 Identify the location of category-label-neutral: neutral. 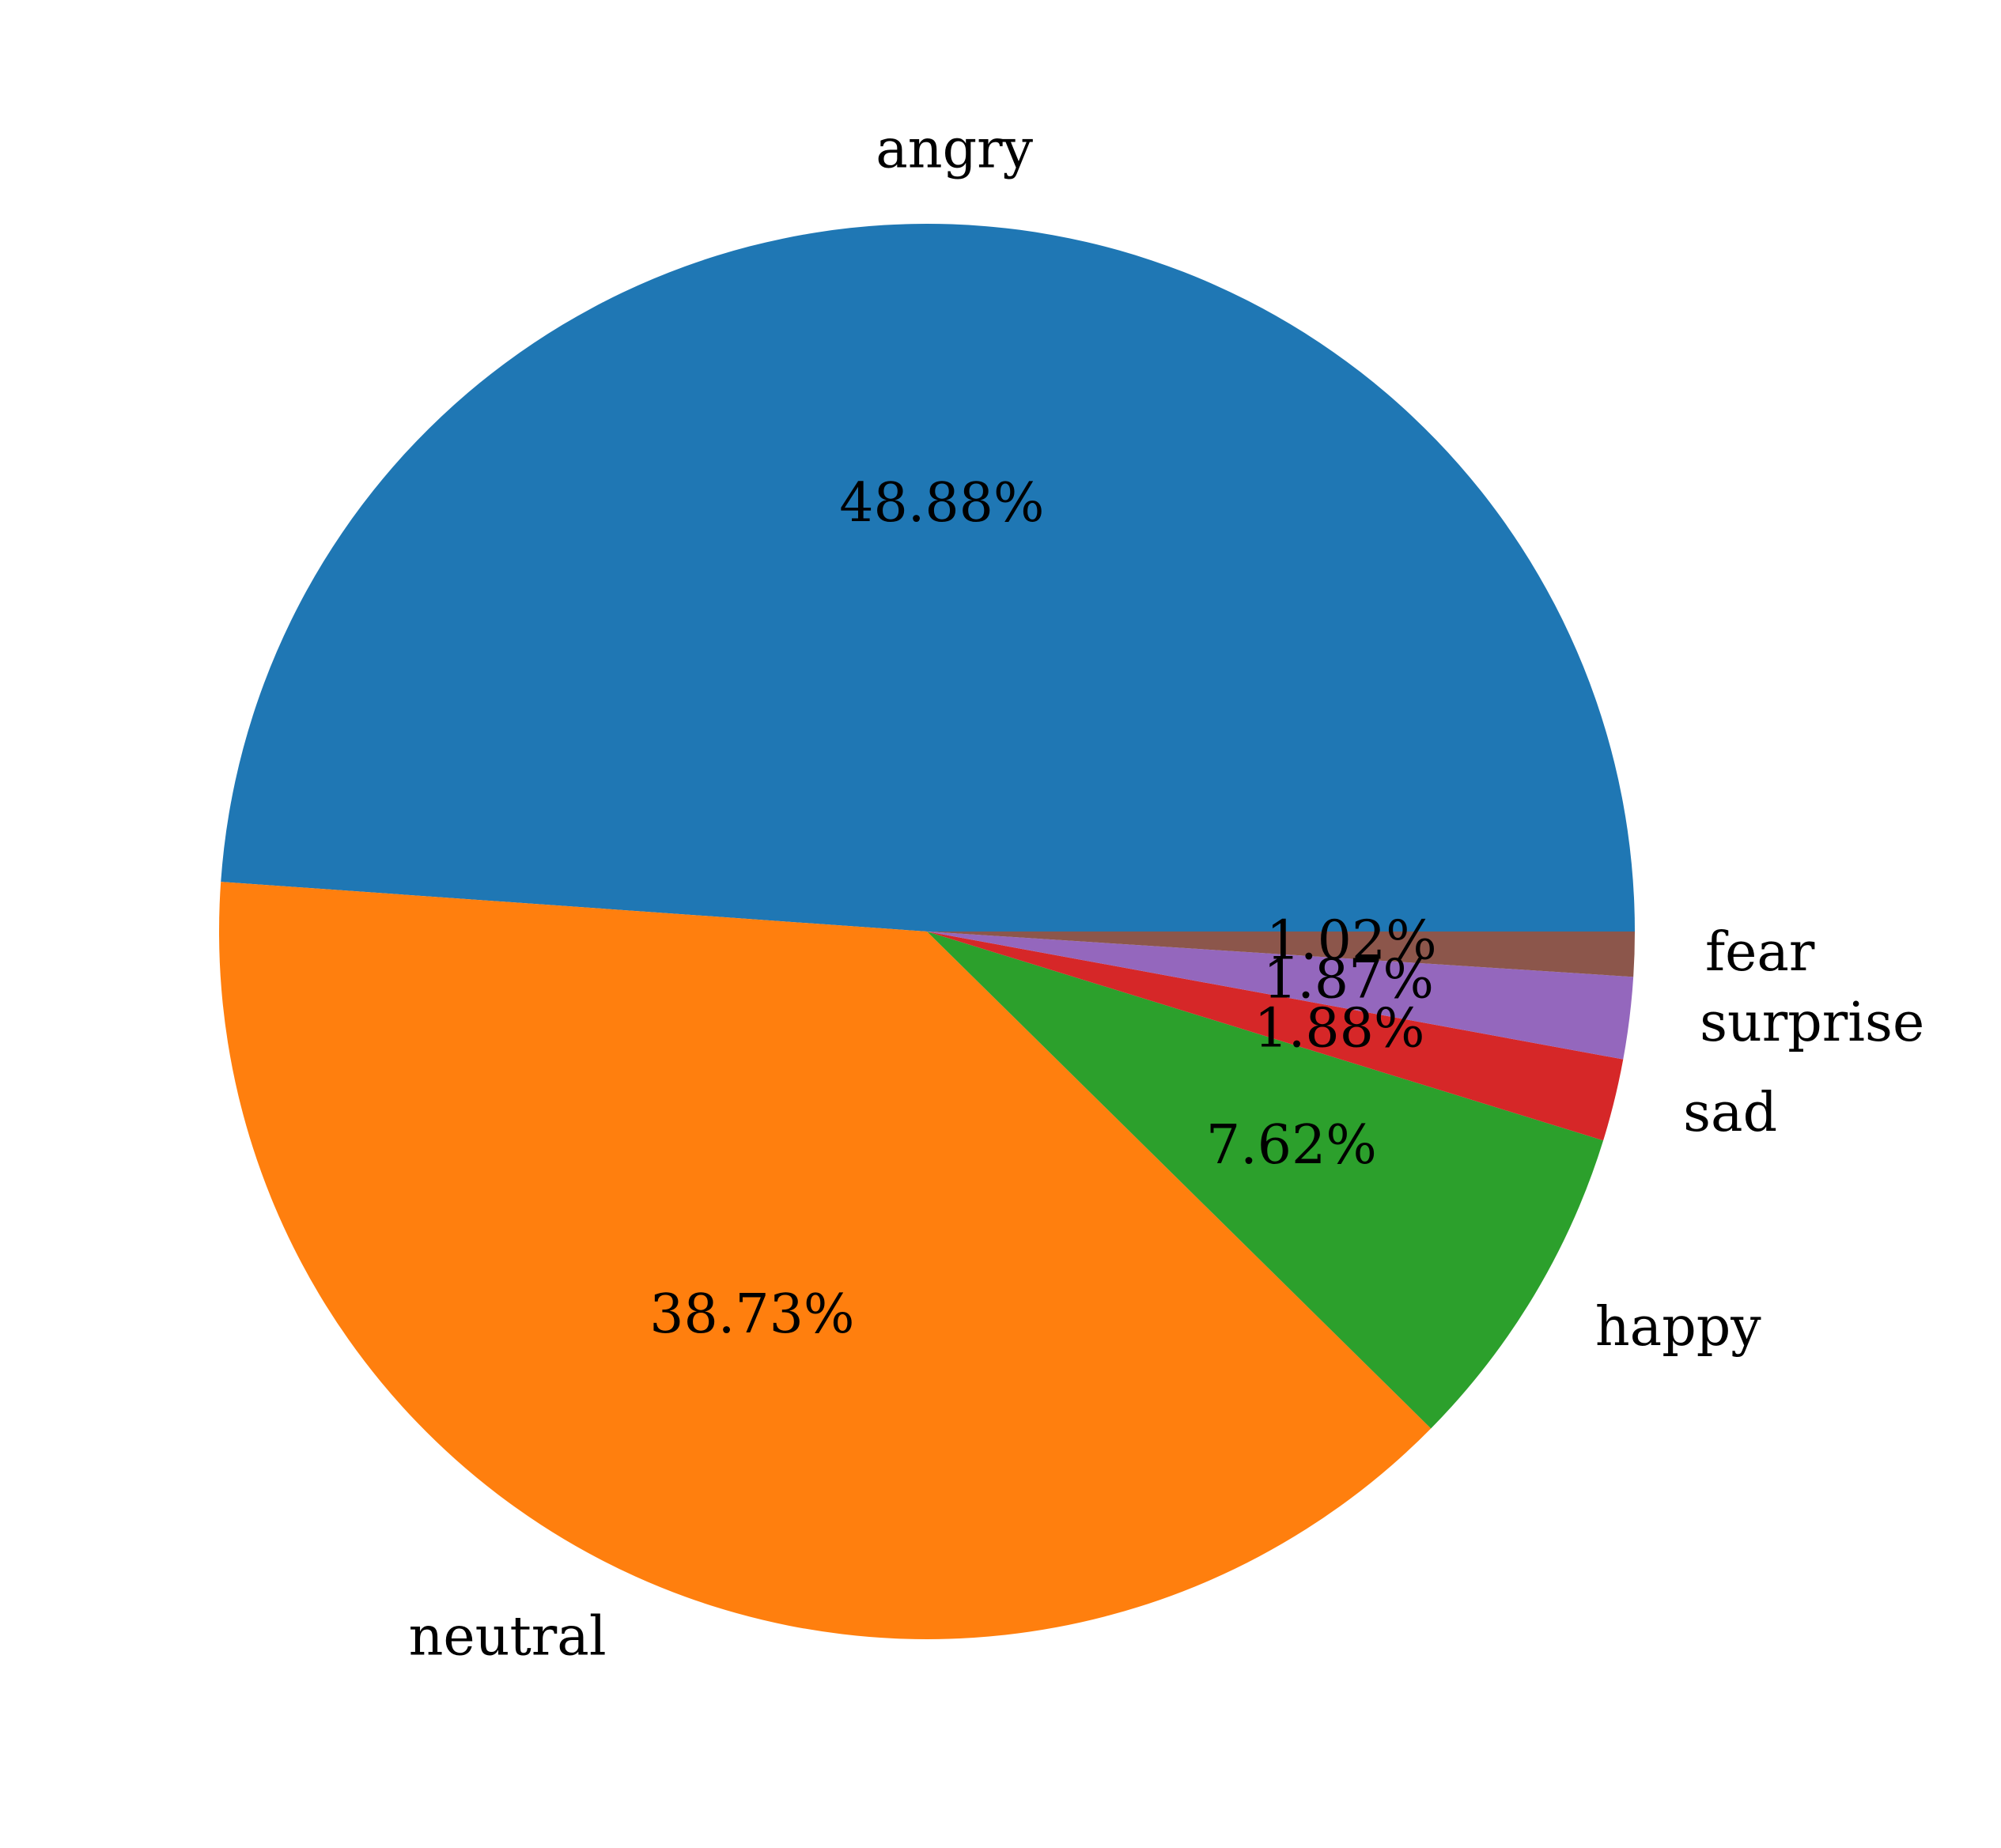
(508, 1637).